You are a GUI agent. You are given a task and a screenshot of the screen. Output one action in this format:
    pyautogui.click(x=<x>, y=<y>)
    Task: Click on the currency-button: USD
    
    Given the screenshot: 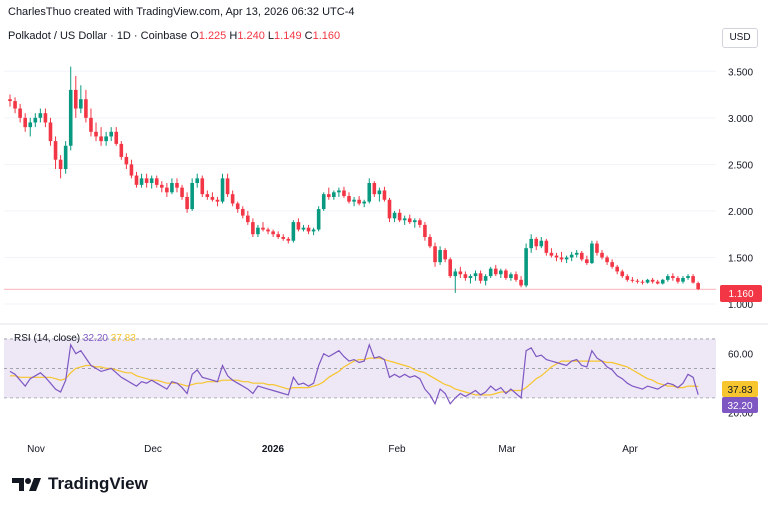 What is the action you would take?
    pyautogui.click(x=740, y=38)
    